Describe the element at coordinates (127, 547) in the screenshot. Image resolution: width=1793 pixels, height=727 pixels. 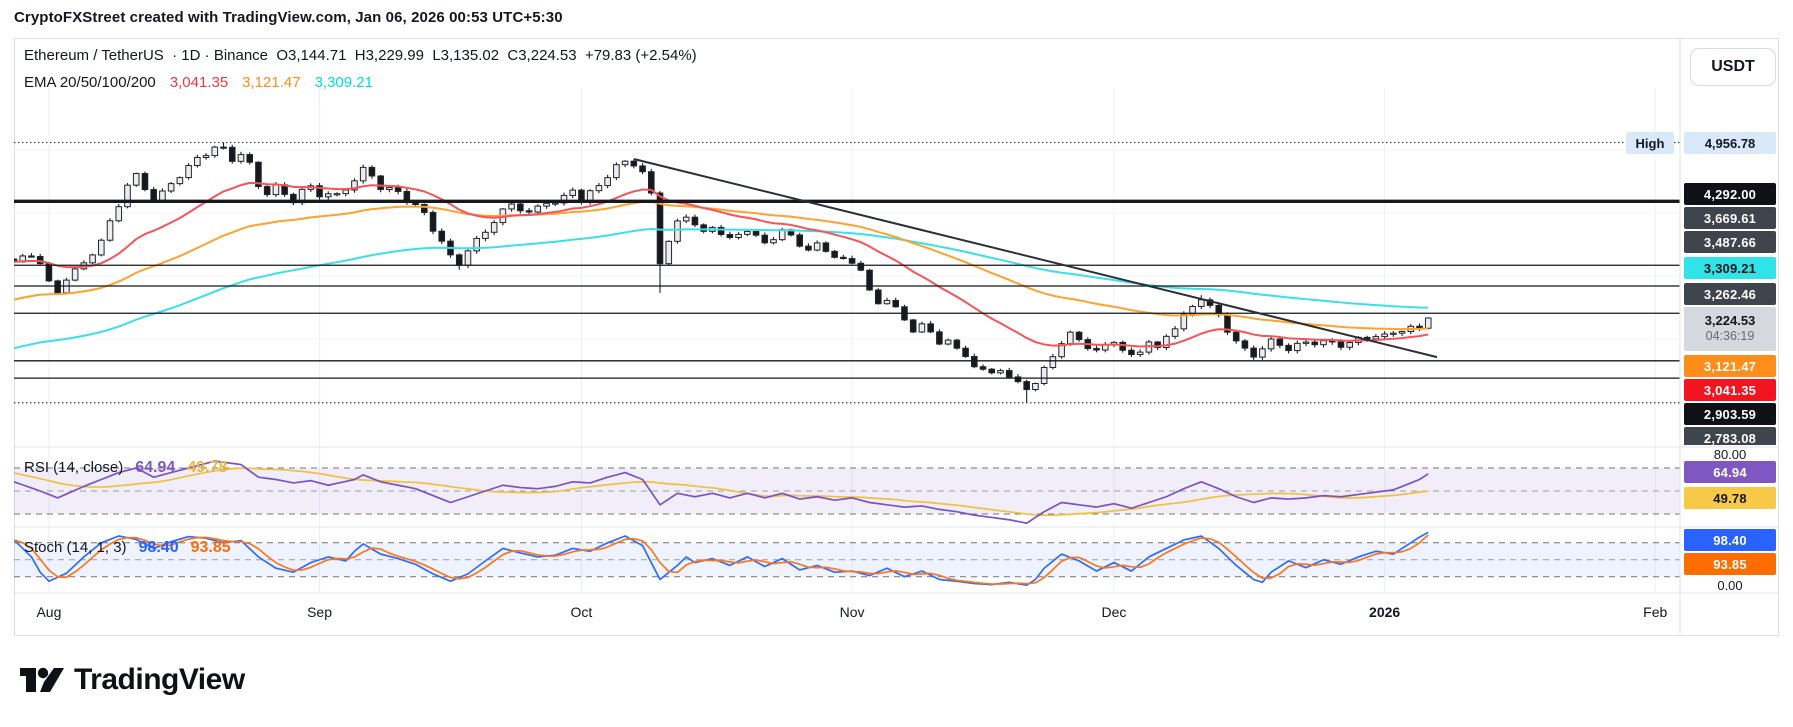
I see `stoch-indicator-title: Stoch (14, 1, 3) 98.40 93.85` at that location.